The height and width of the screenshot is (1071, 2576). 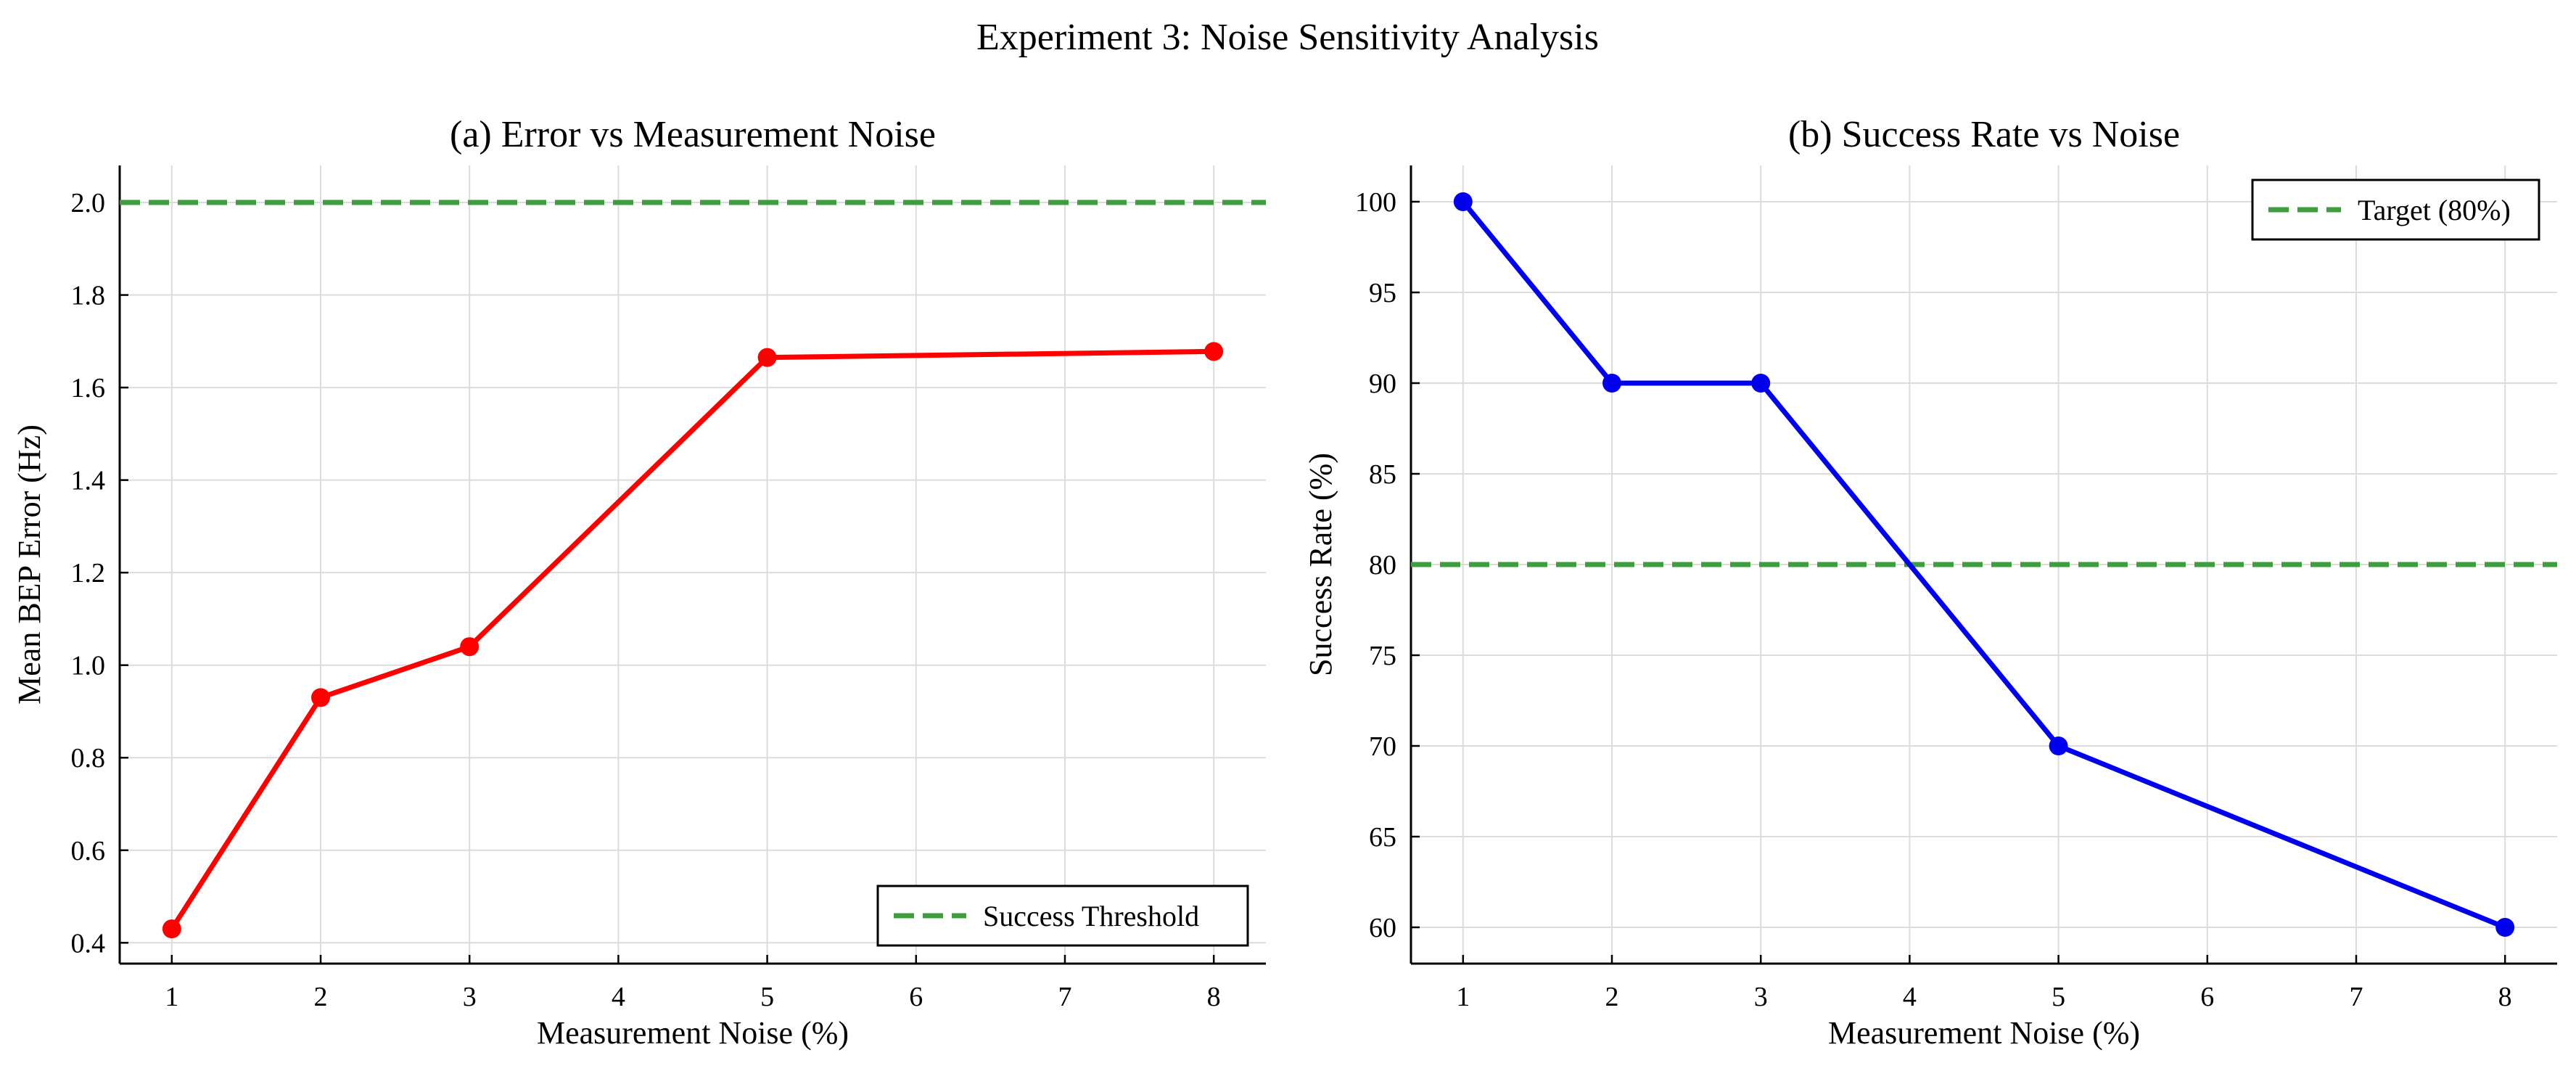 What do you see at coordinates (1382, 384) in the screenshot?
I see `y-tick-label: 90` at bounding box center [1382, 384].